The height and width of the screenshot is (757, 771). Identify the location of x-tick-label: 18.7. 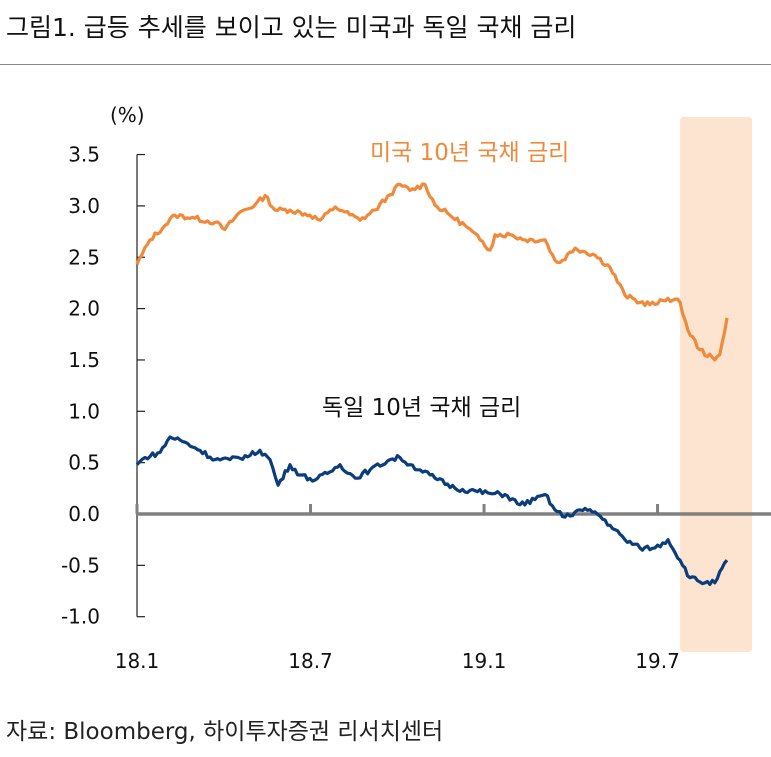
(310, 661).